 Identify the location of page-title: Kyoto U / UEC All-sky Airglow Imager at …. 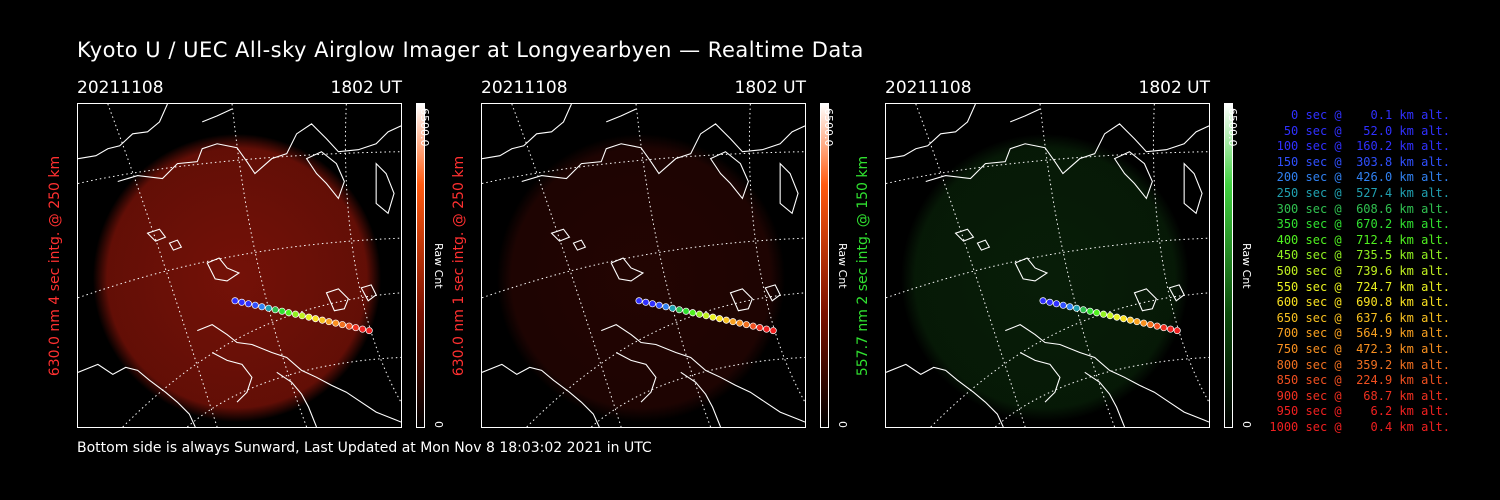
(470, 50).